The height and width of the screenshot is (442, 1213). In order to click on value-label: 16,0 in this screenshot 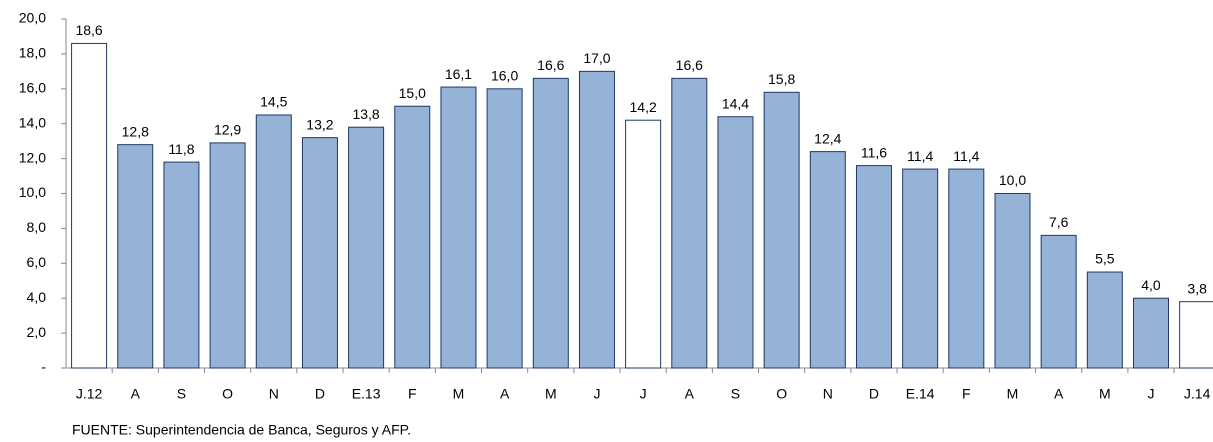, I will do `click(504, 76)`.